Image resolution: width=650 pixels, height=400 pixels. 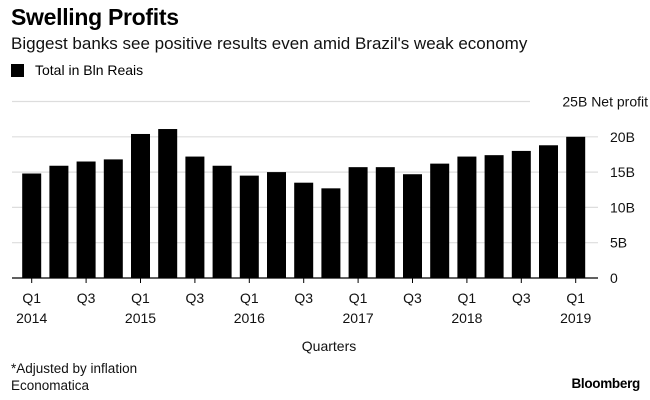 I want to click on bloomberg-logo: Bloomberg, so click(x=605, y=383).